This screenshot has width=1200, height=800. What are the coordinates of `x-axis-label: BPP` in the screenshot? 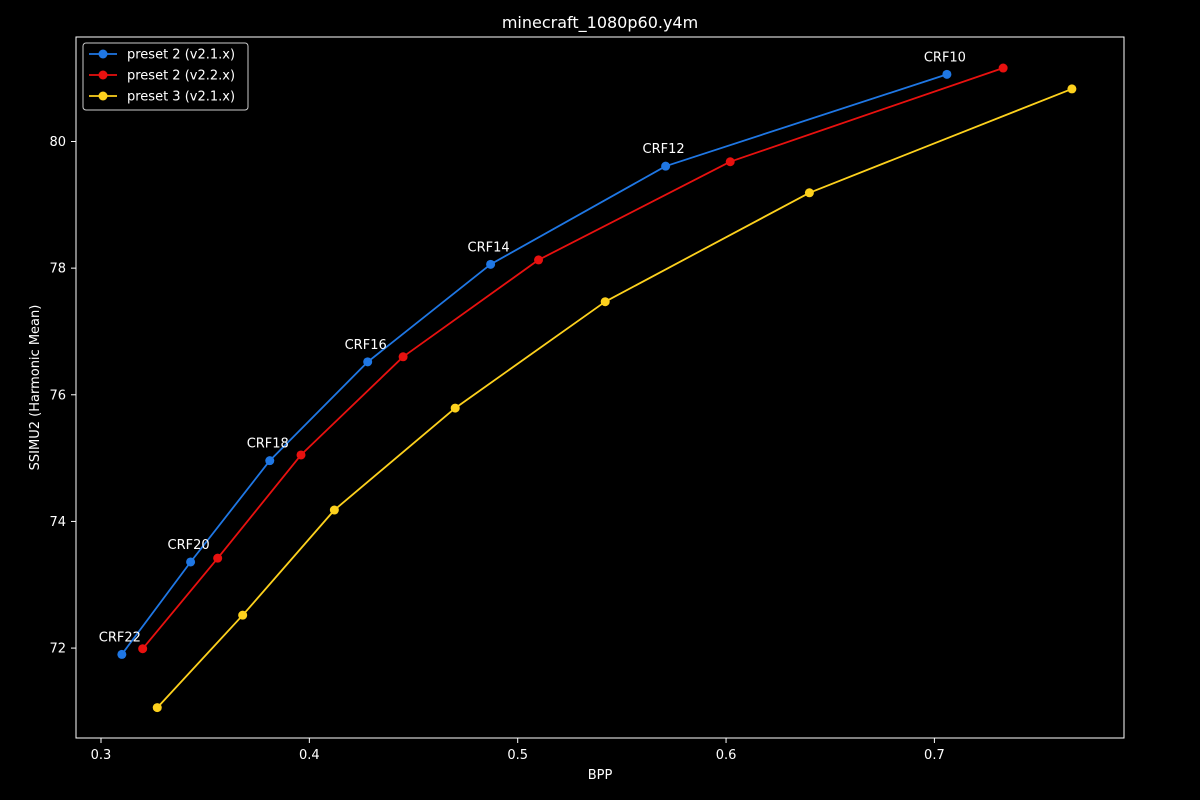 It's located at (600, 775).